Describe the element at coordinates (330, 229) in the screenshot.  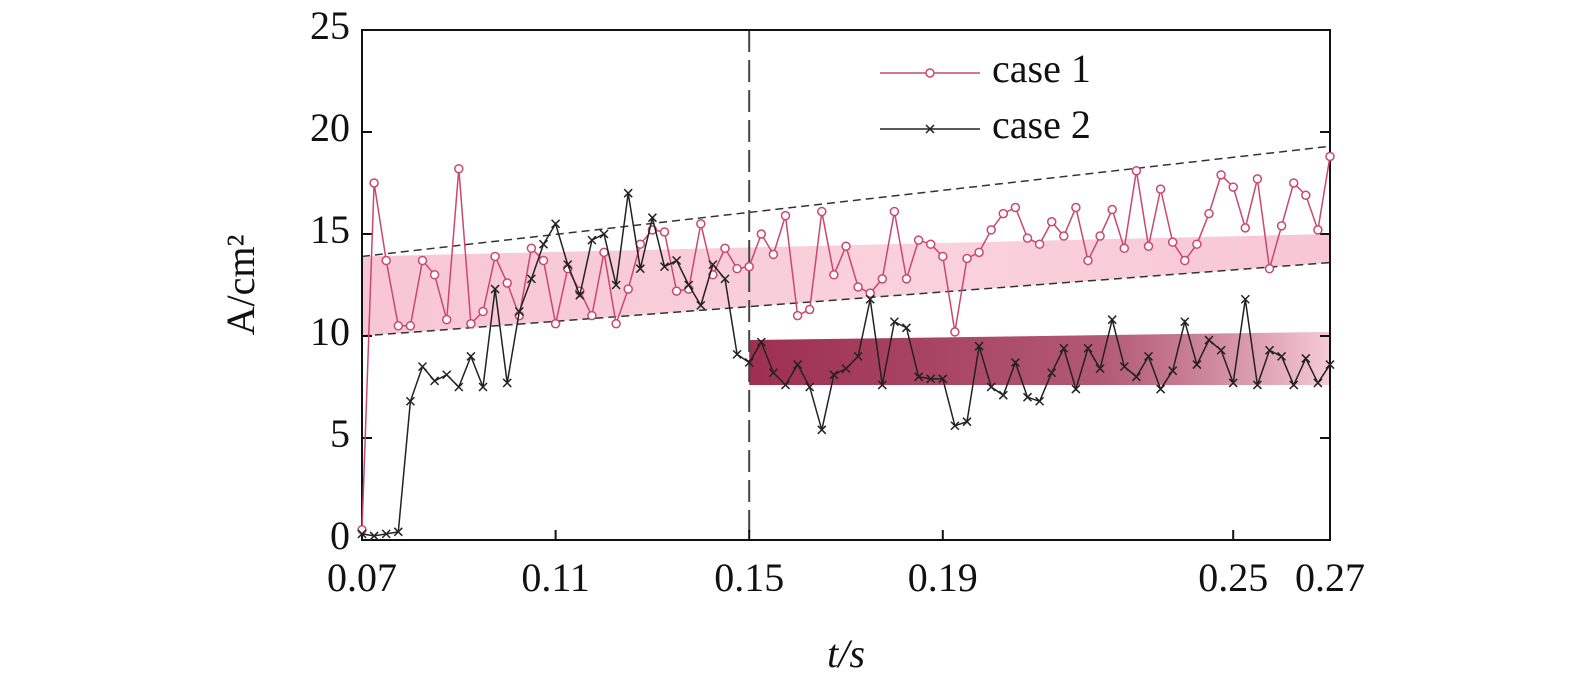
I see `y-tick-label: 15` at that location.